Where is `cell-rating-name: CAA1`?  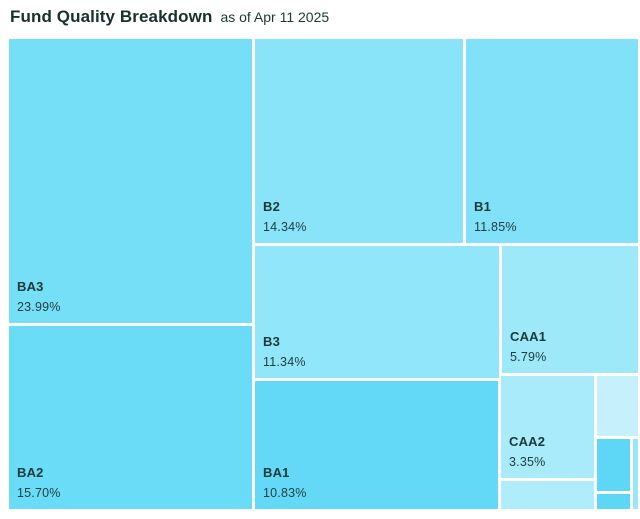
cell-rating-name: CAA1 is located at coordinates (528, 336).